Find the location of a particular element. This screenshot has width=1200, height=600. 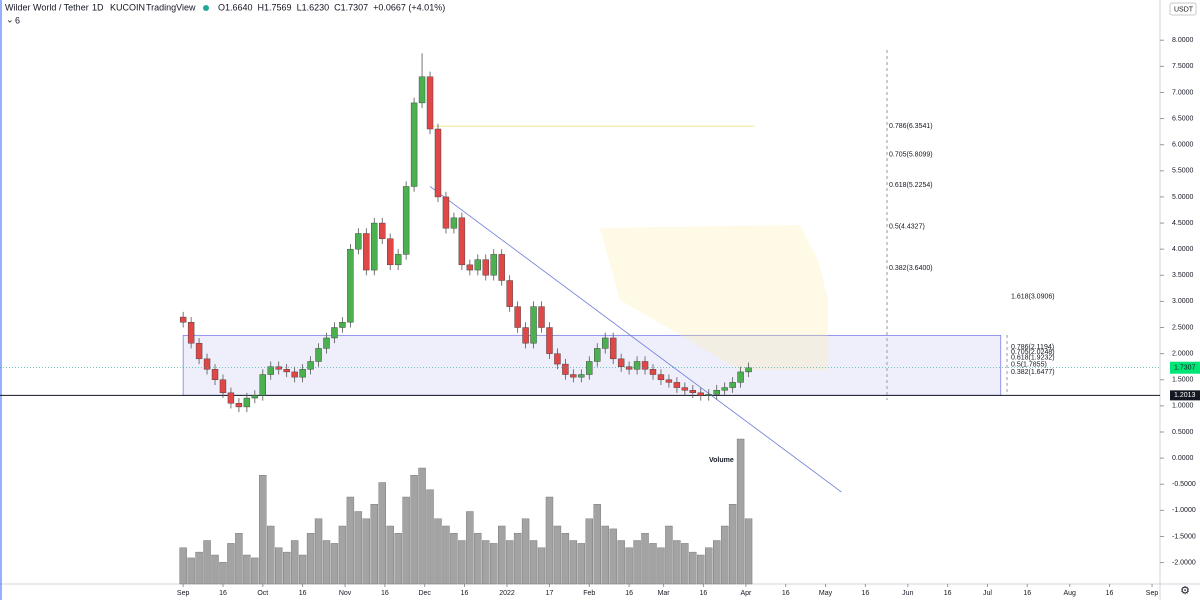

y-tick-label: 7.0000 is located at coordinates (1183, 92).